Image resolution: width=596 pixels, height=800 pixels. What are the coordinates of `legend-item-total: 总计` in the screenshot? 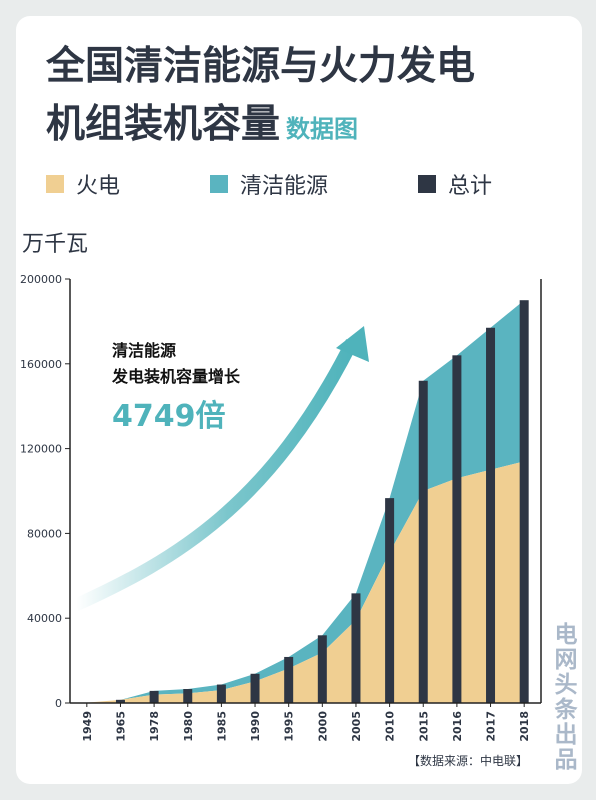 It's located at (455, 184).